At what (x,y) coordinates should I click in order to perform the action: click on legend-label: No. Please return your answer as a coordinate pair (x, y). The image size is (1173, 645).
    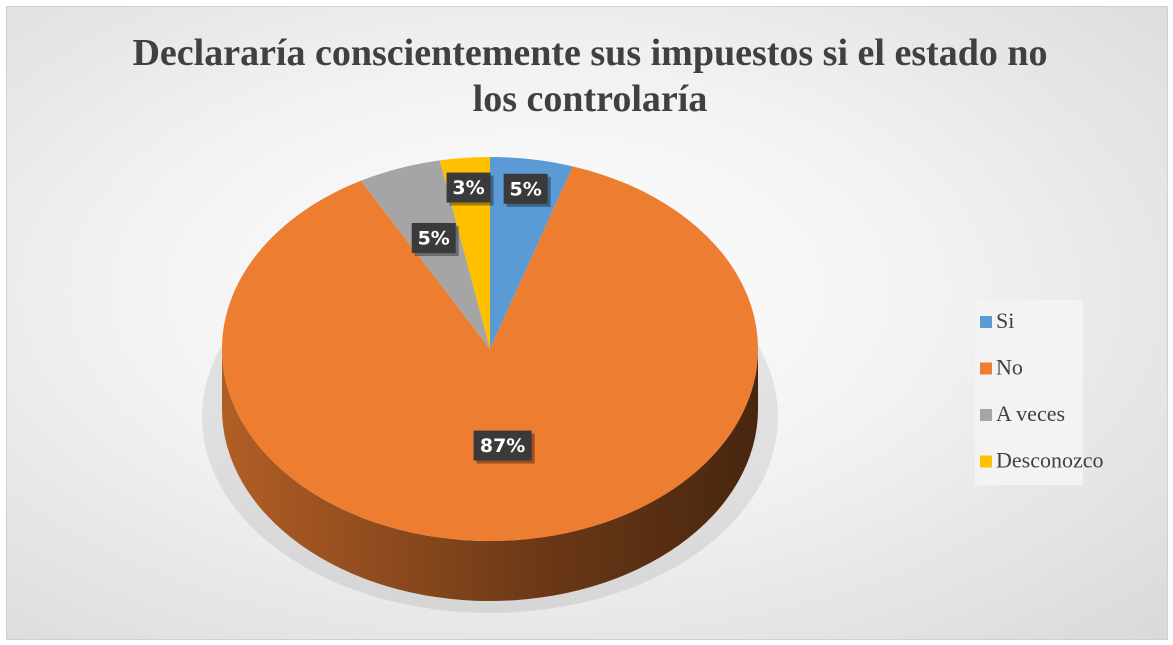
    Looking at the image, I should click on (1009, 367).